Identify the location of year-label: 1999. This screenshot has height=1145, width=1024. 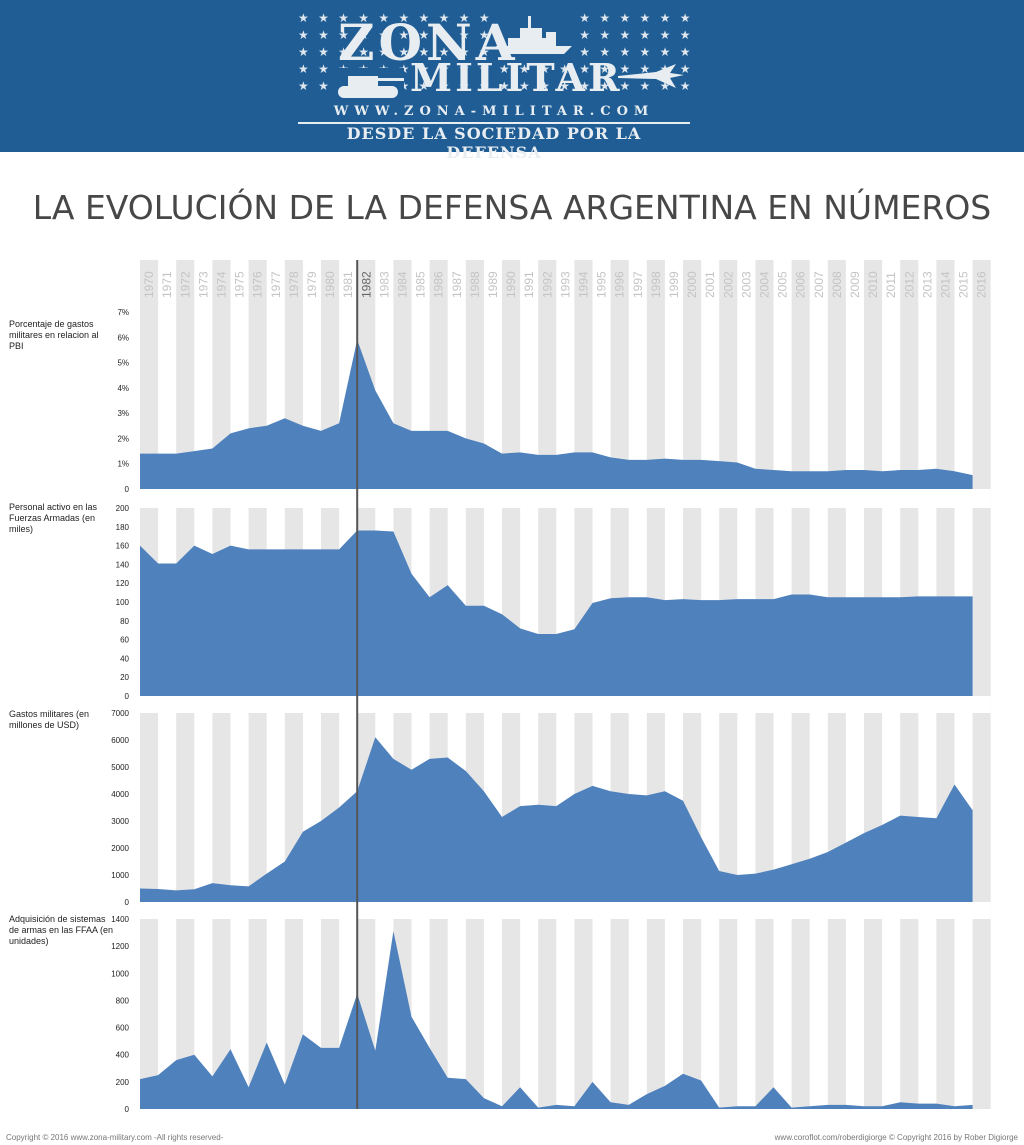
(674, 284).